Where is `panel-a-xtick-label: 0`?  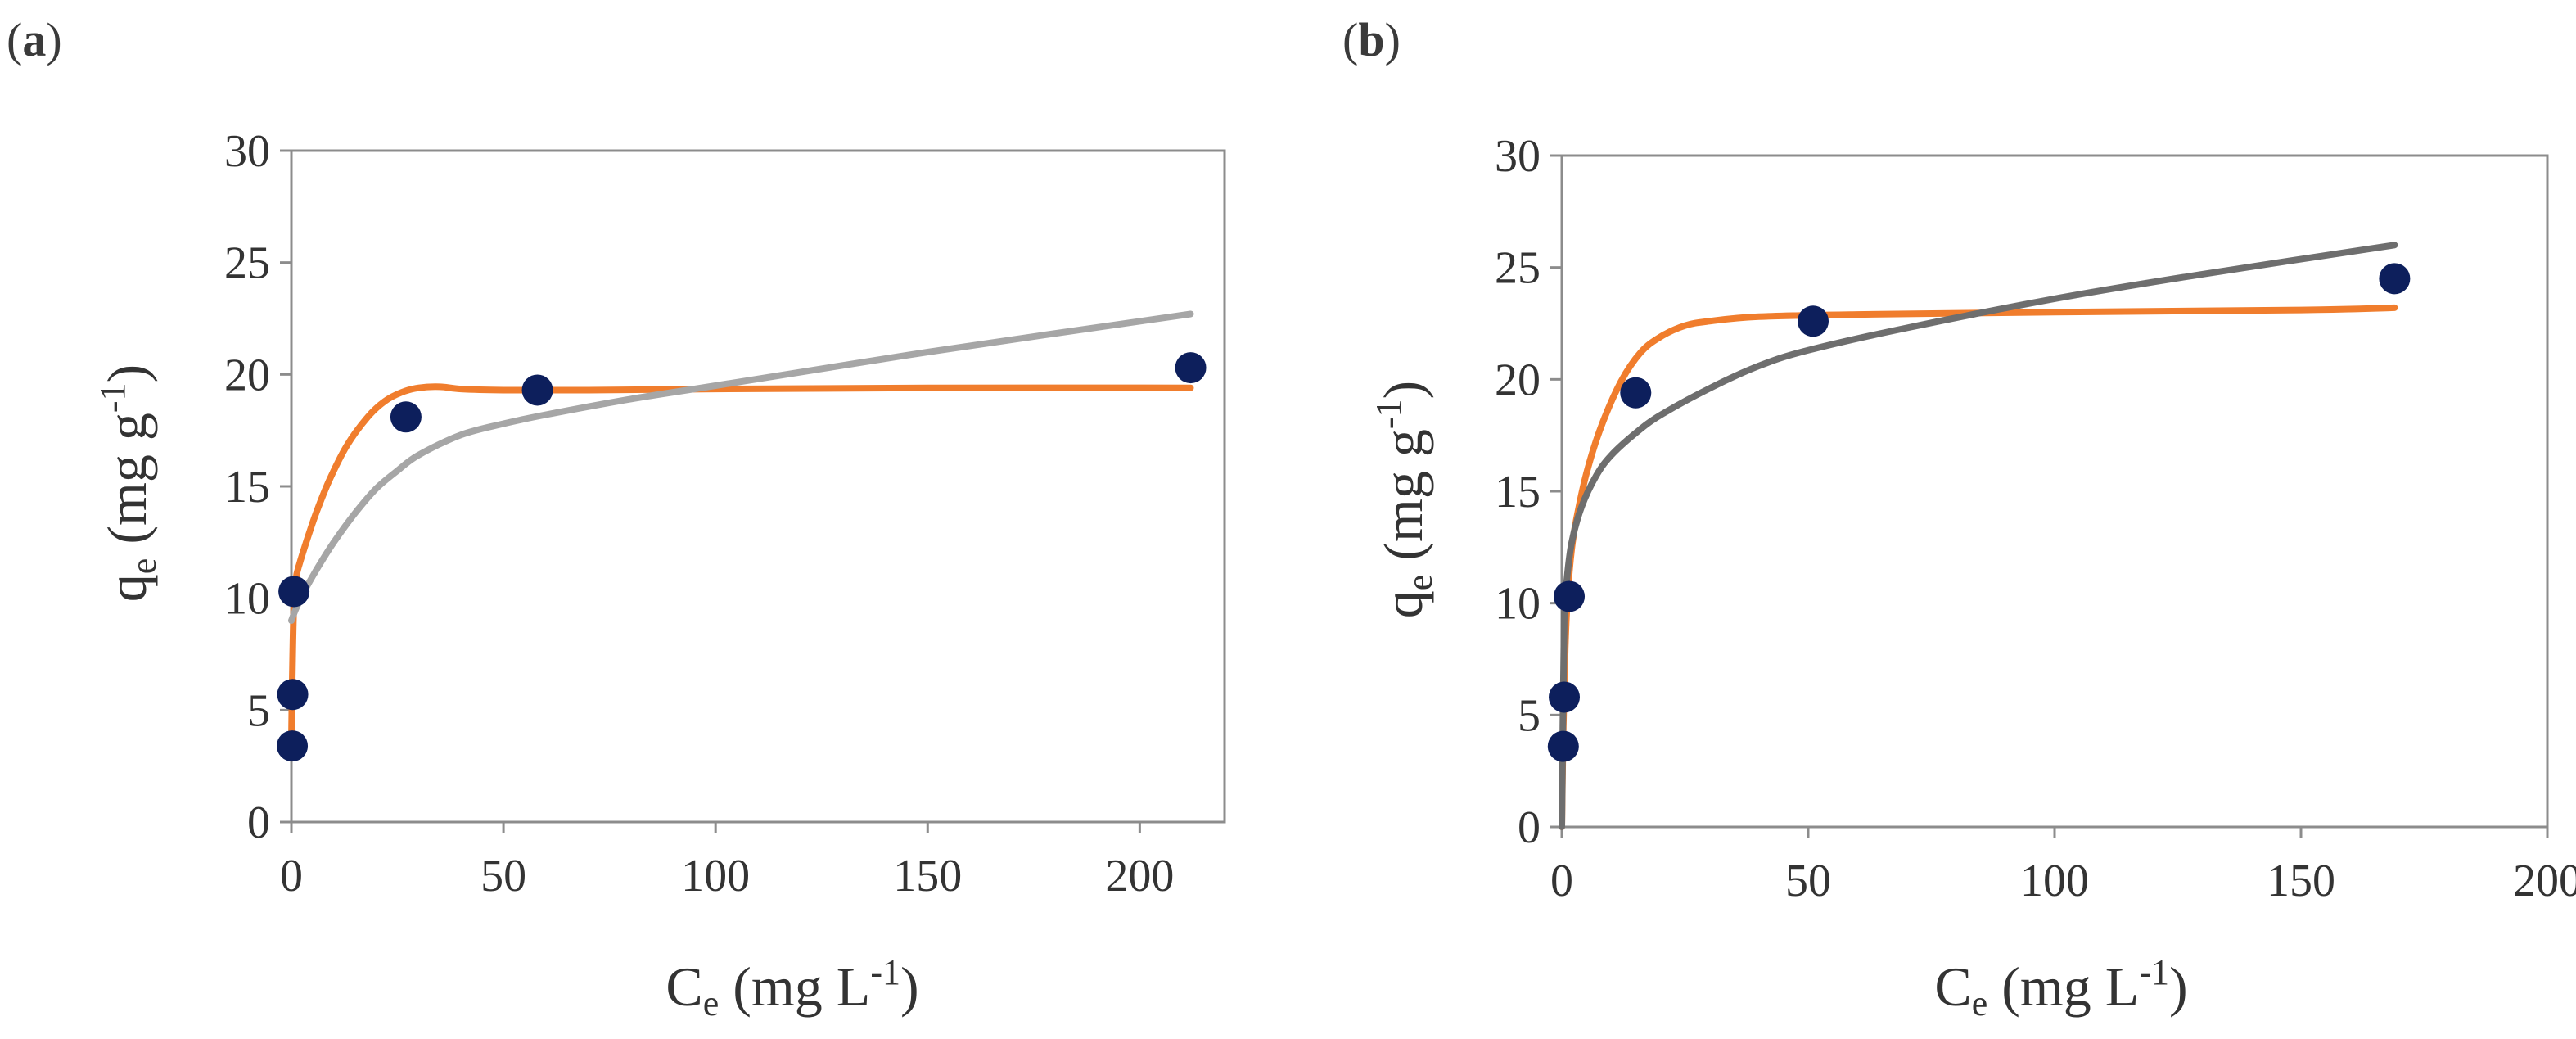 panel-a-xtick-label: 0 is located at coordinates (291, 876).